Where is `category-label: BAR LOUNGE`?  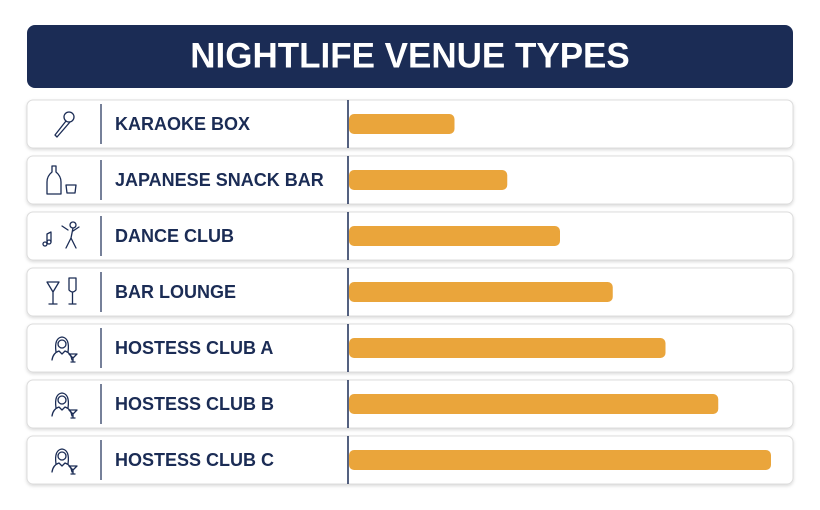 category-label: BAR LOUNGE is located at coordinates (175, 292).